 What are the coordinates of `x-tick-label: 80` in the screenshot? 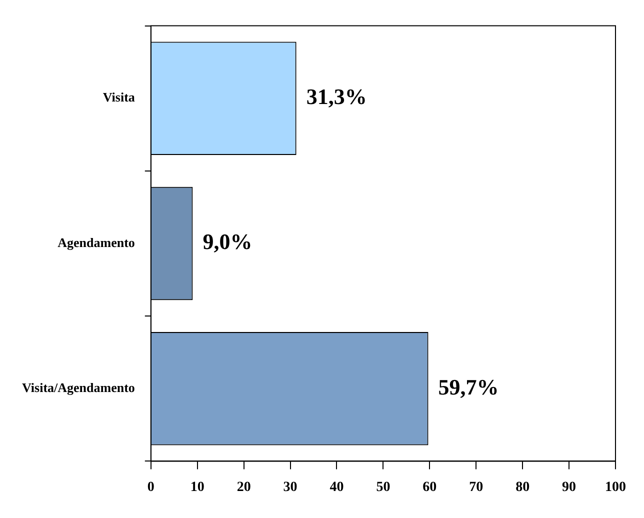 It's located at (523, 488).